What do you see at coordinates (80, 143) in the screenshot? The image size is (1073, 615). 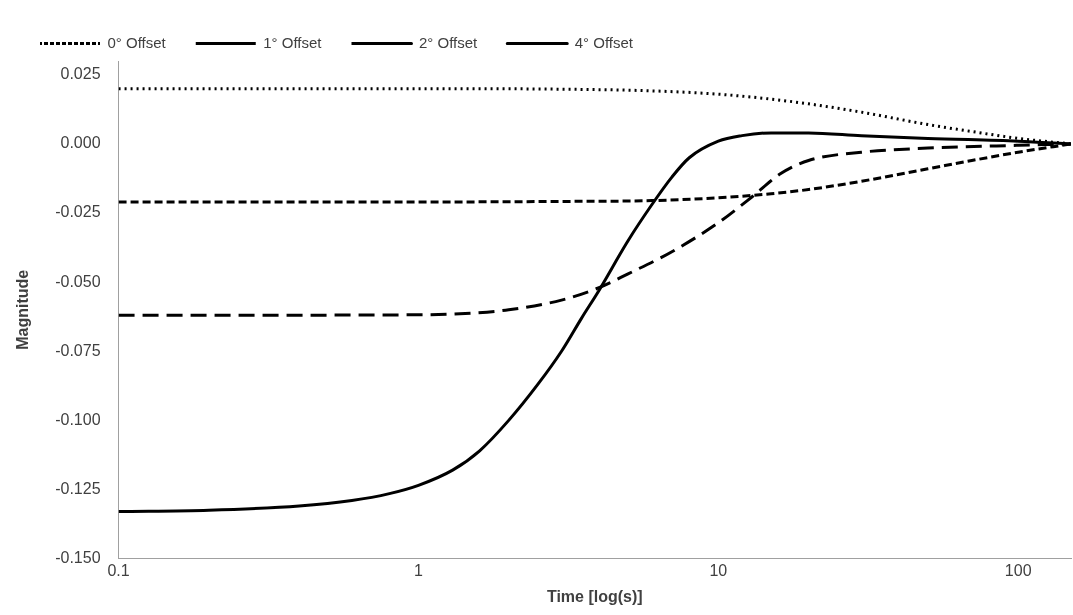 I see `y-tick-label: 0.000` at bounding box center [80, 143].